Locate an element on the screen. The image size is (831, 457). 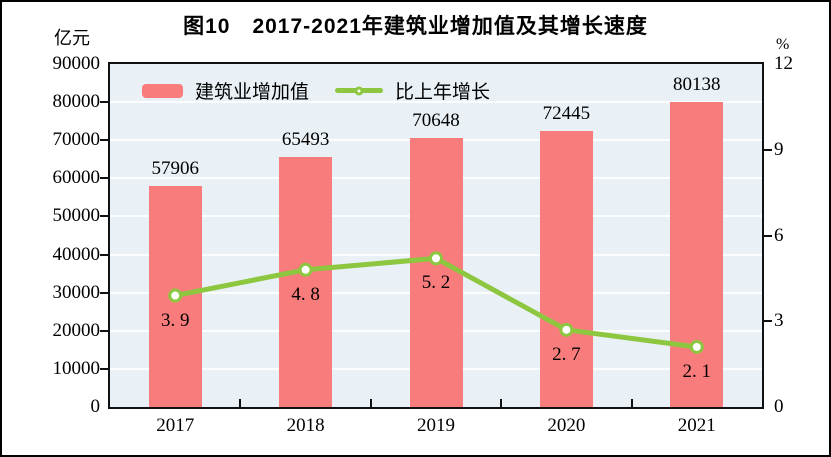
x-axis-category-label: 2019 is located at coordinates (436, 425).